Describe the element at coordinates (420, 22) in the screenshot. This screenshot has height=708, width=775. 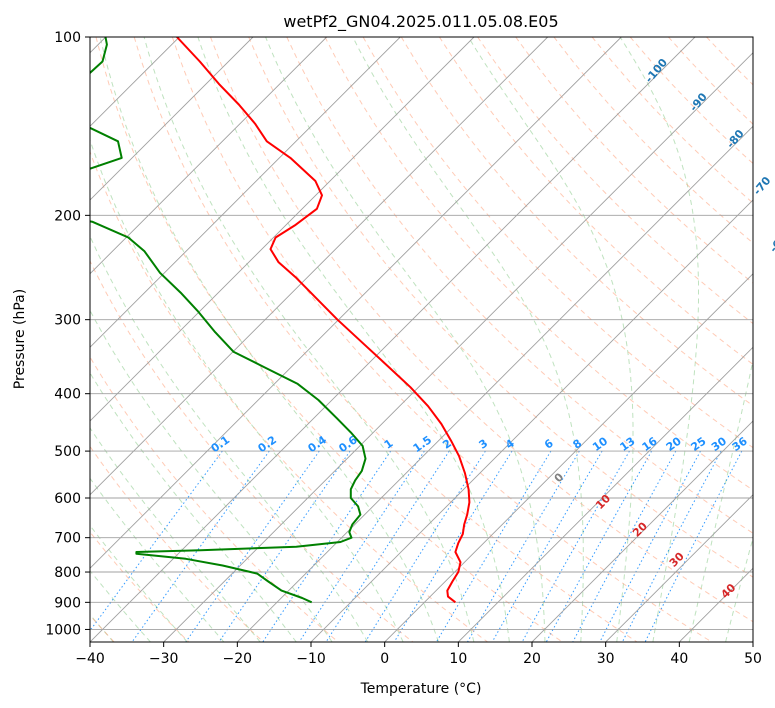
I see `chart-title: wetPf2_GN04.2025.011.05.08.E05` at that location.